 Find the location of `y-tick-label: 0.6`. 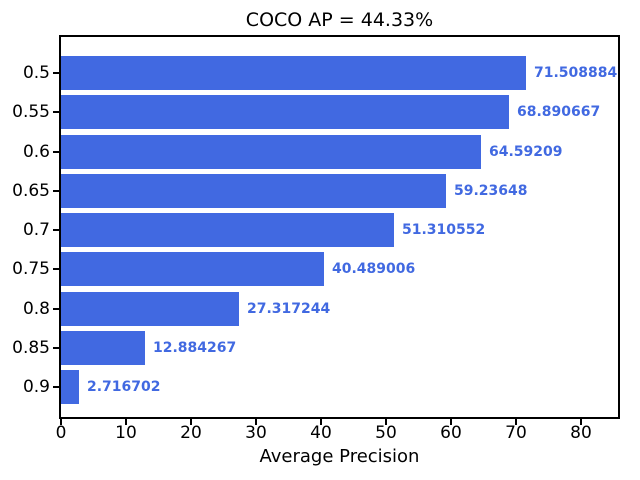

y-tick-label: 0.6 is located at coordinates (36, 151).